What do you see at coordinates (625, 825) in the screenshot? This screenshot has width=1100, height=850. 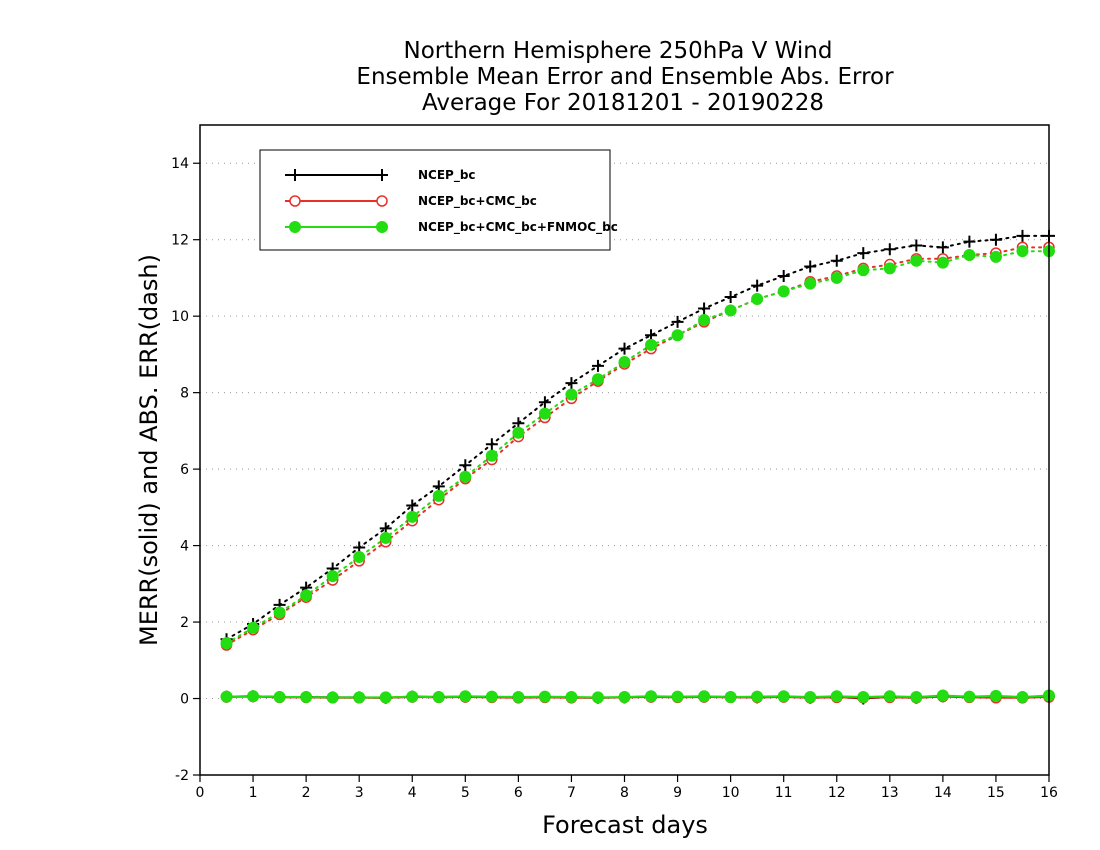 I see `x-axis-label: Forecast days` at bounding box center [625, 825].